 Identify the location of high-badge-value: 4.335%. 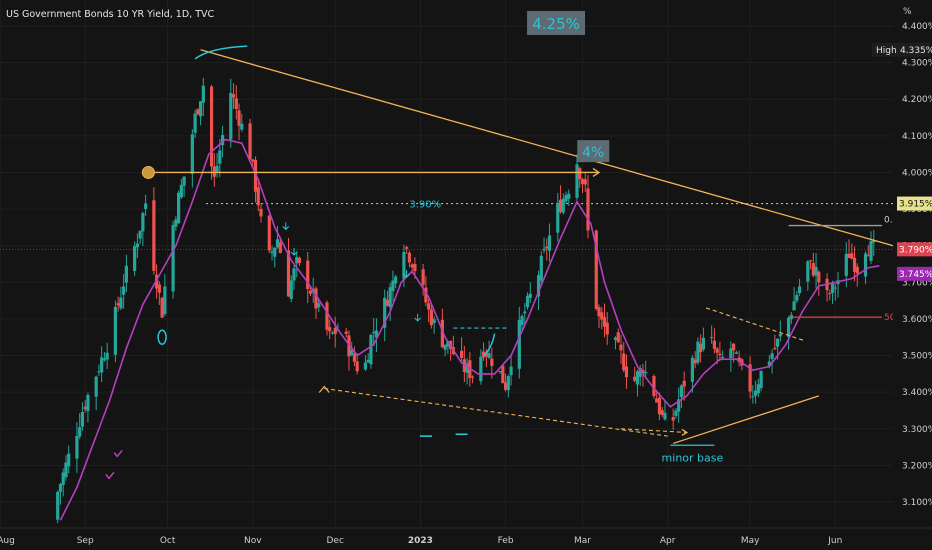
(916, 51).